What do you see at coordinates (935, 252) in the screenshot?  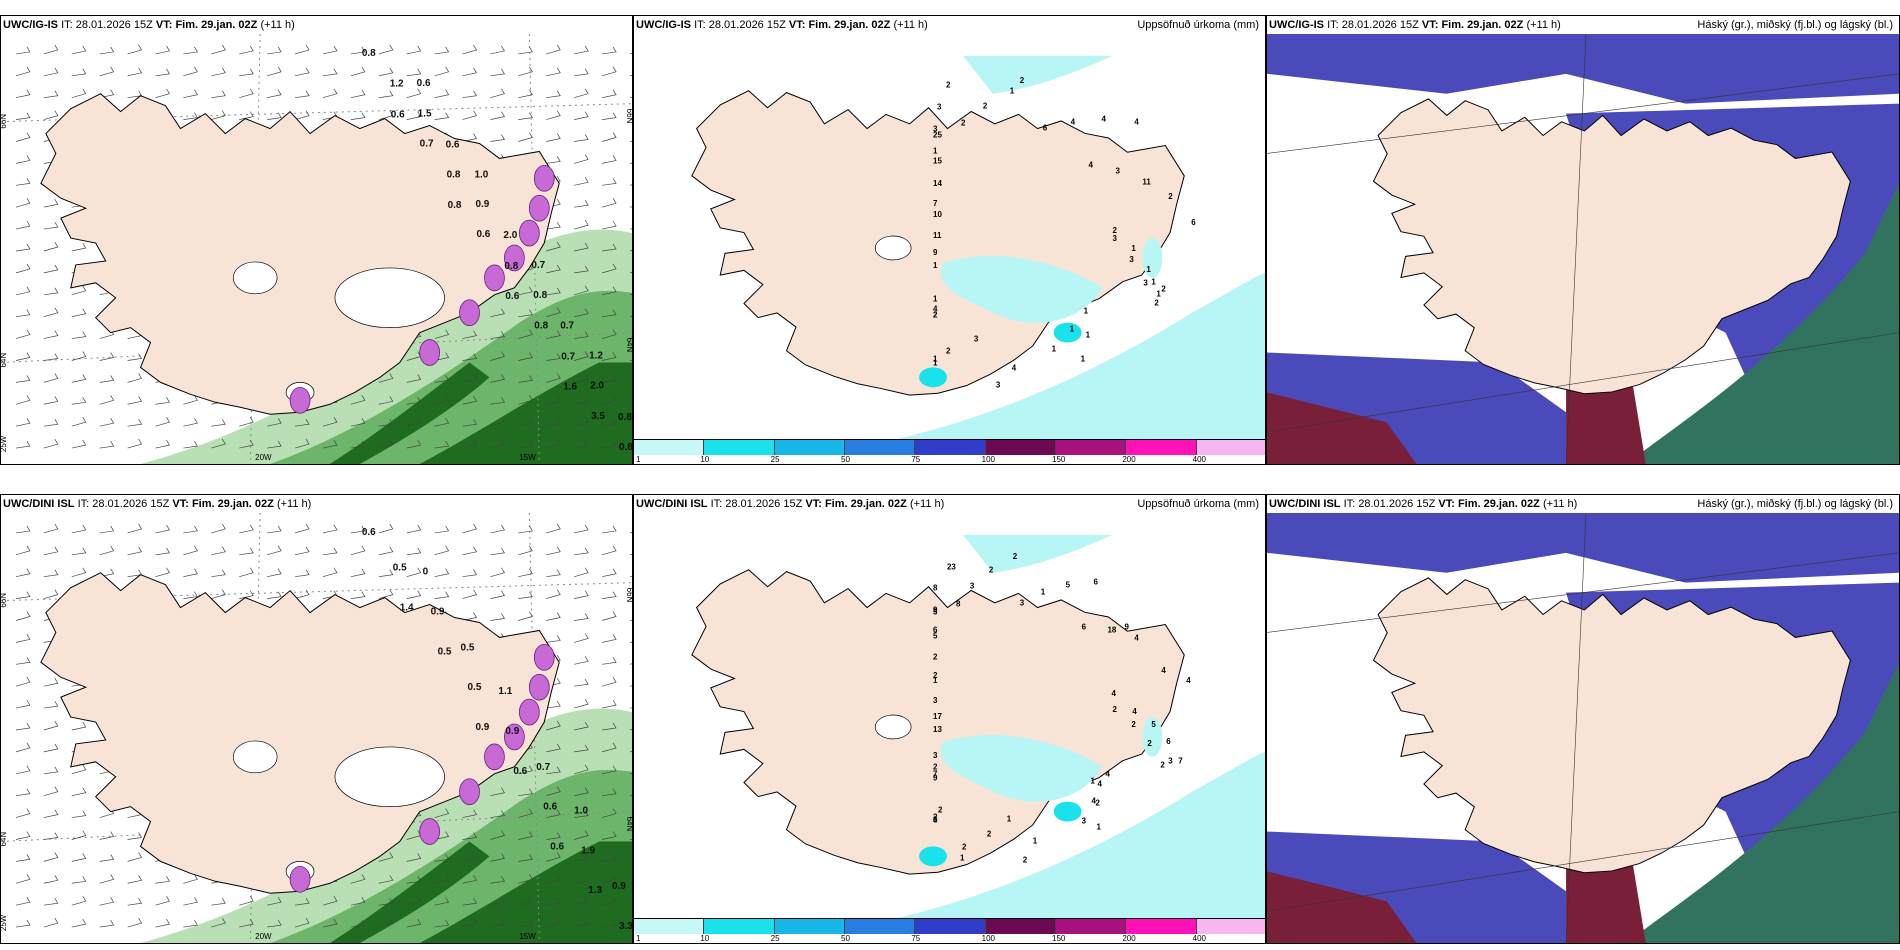 I see `precip-value-label: 9` at bounding box center [935, 252].